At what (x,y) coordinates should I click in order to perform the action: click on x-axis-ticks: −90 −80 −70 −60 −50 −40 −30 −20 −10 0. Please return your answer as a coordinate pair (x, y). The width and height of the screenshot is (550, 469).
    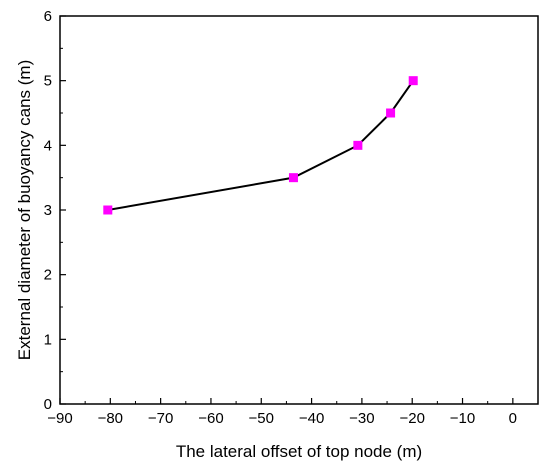
    Looking at the image, I should click on (282, 412).